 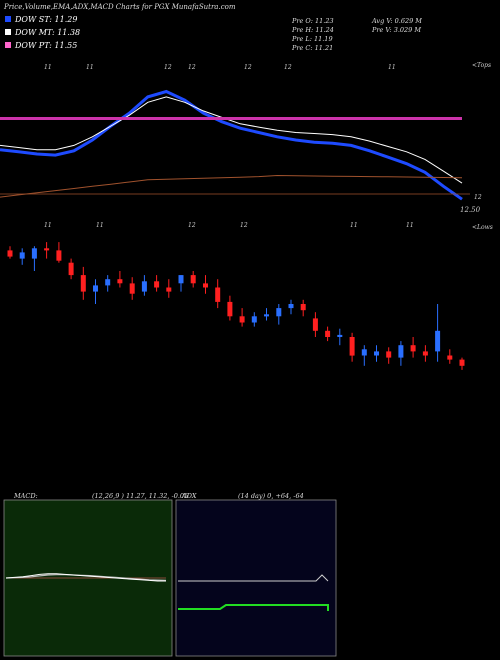 What do you see at coordinates (8, 32) in the screenshot?
I see `legend-swatch-dow-mt` at bounding box center [8, 32].